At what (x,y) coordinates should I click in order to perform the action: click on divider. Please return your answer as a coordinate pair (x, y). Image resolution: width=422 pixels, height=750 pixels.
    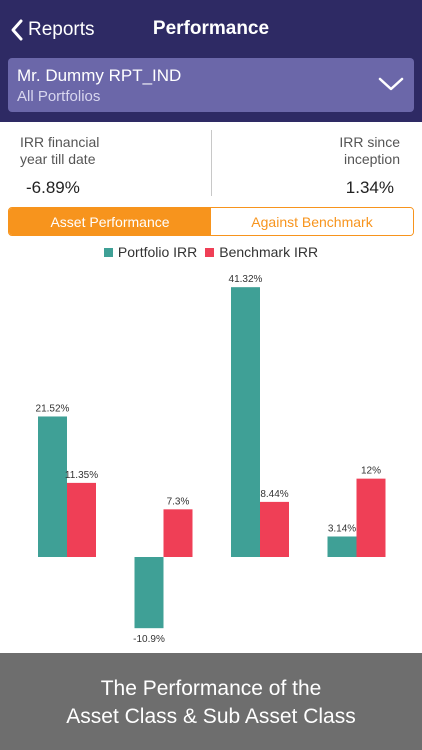
    Looking at the image, I should click on (211, 163).